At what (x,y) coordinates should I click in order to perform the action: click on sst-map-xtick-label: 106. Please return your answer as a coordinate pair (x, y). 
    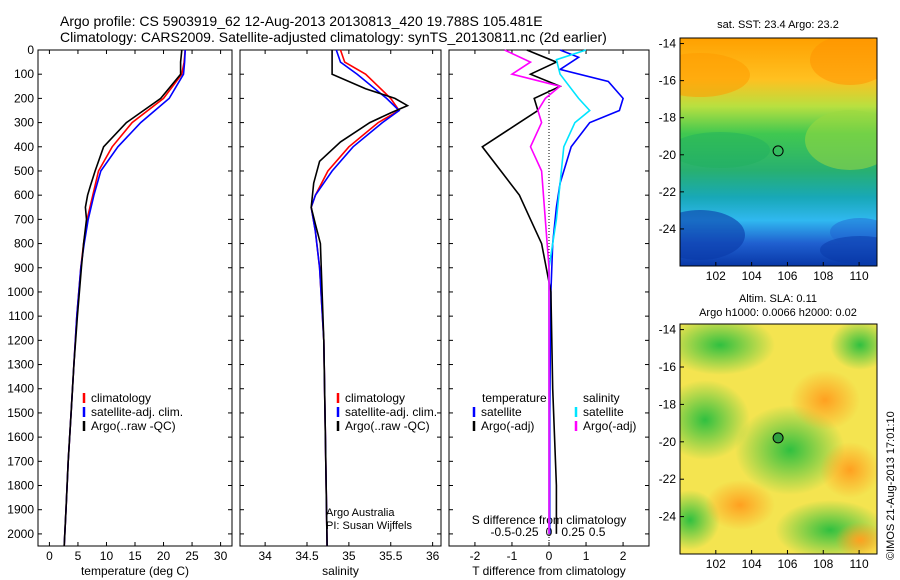
    Looking at the image, I should click on (787, 276).